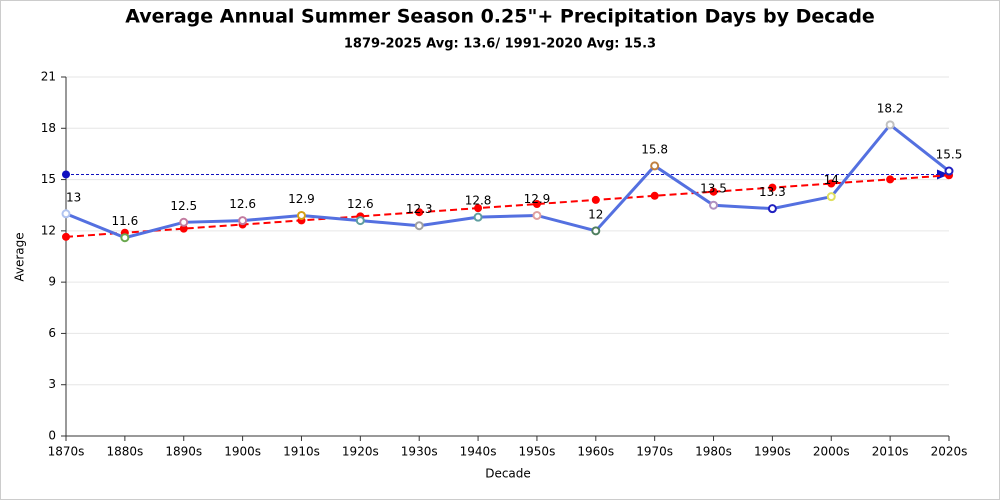  I want to click on y-tick-label: 9, so click(52, 282).